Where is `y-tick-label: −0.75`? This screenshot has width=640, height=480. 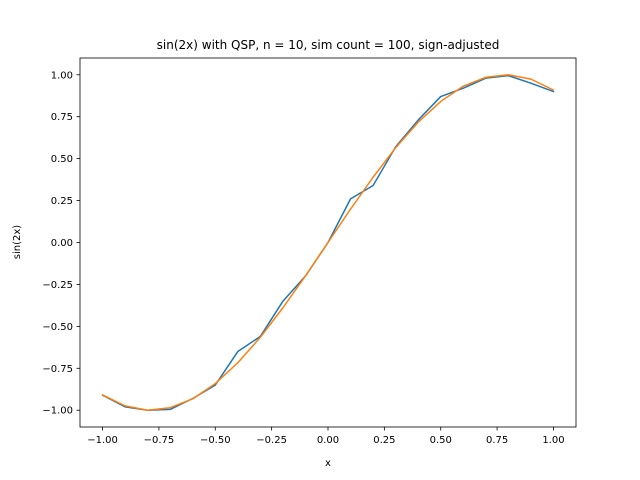
y-tick-label: −0.75 is located at coordinates (57, 369).